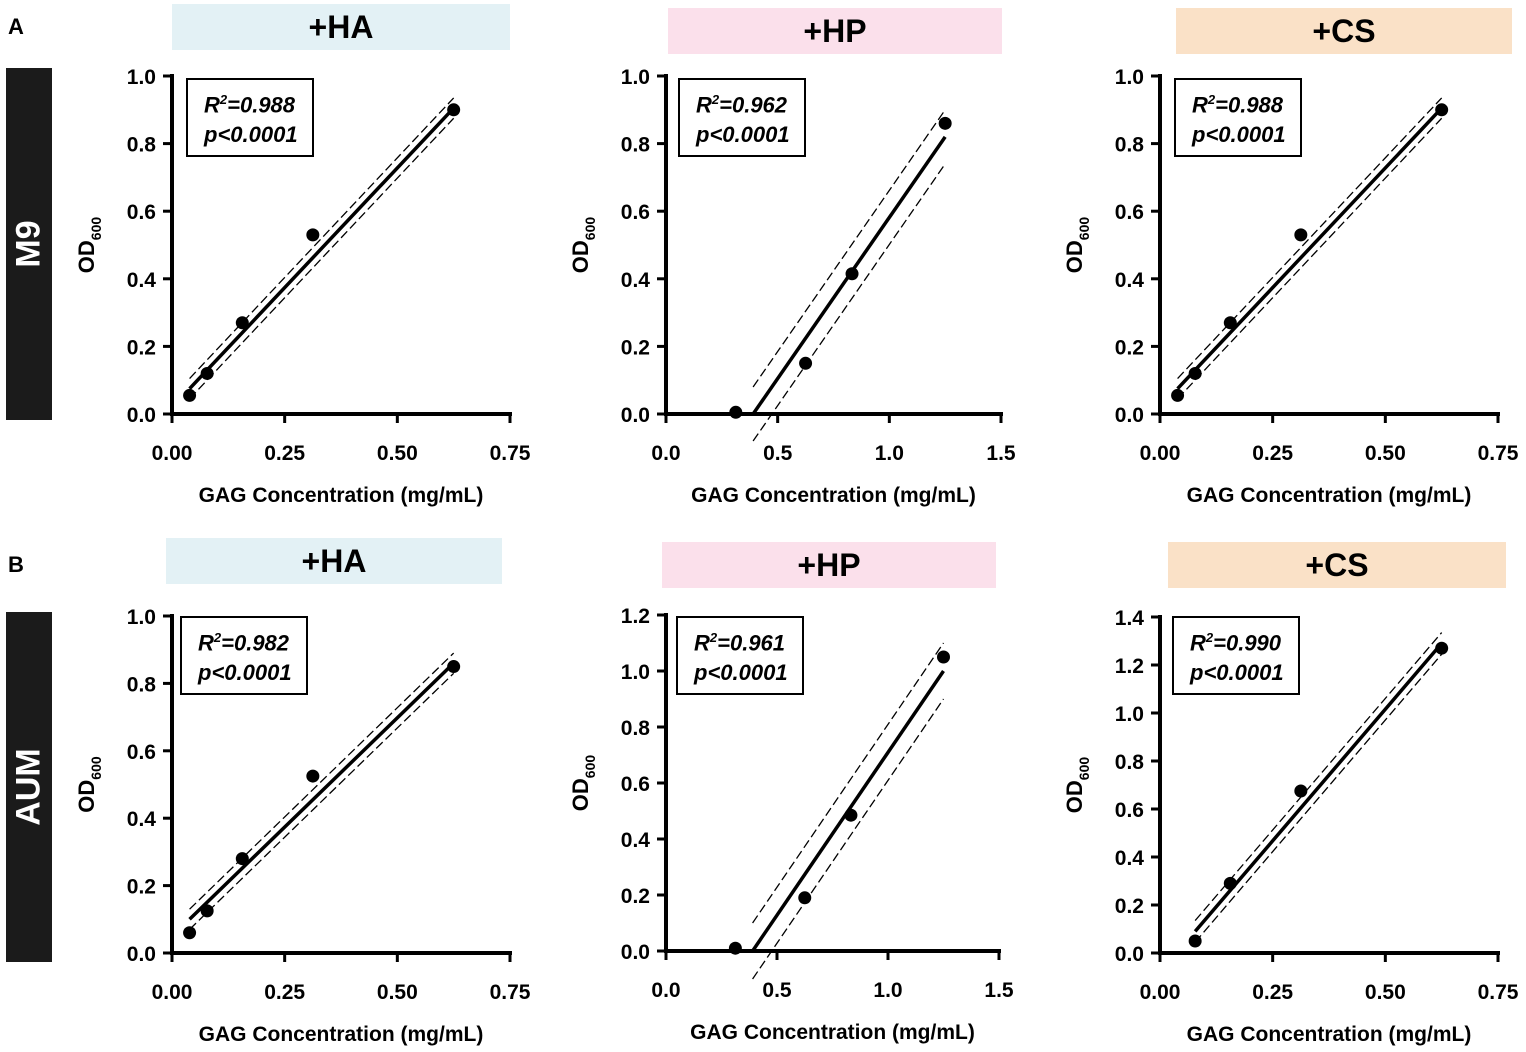  Describe the element at coordinates (1129, 666) in the screenshot. I see `y-tick-label: 1.2` at that location.